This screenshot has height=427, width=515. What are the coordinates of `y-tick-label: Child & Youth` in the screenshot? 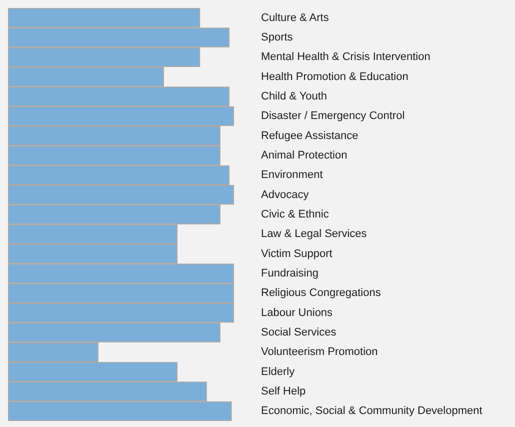 It's located at (294, 96).